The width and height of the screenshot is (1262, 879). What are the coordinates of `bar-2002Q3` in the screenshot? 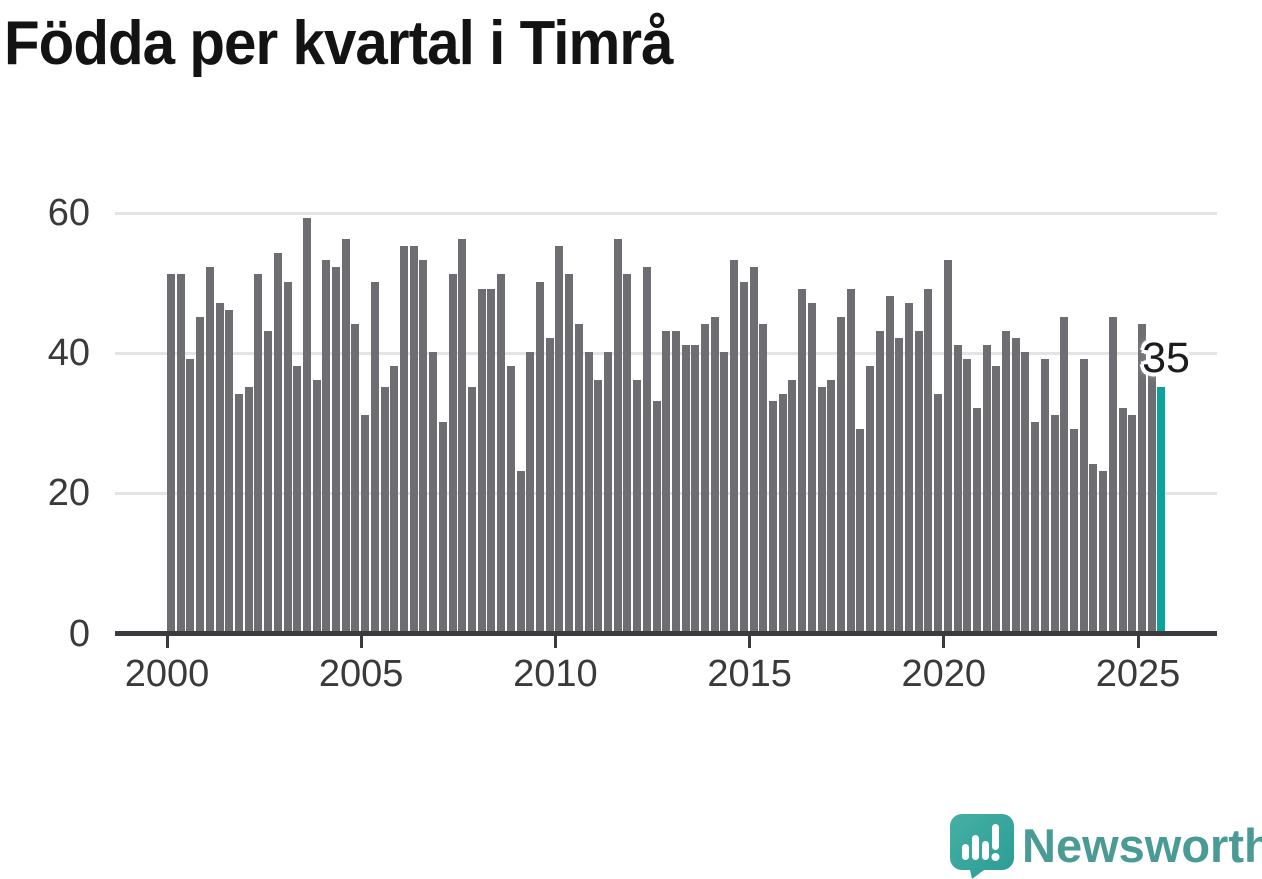 It's located at (268, 481).